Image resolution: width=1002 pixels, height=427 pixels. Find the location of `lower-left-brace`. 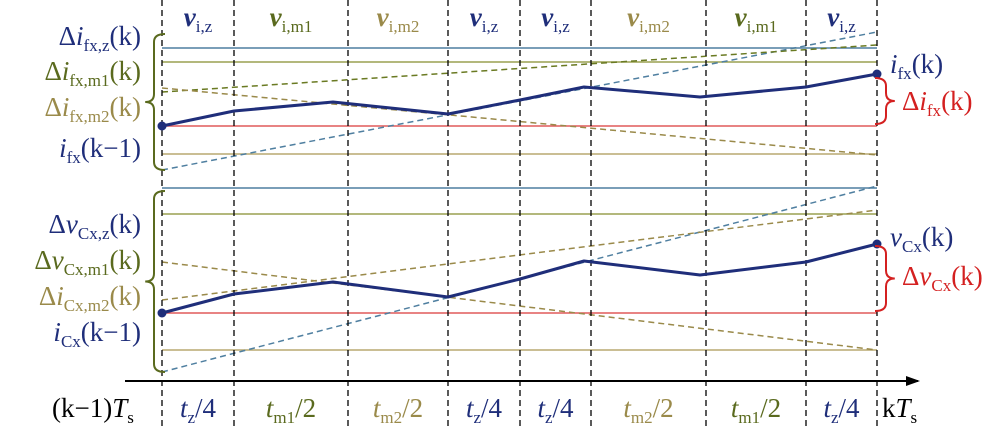

lower-left-brace is located at coordinates (155, 281).